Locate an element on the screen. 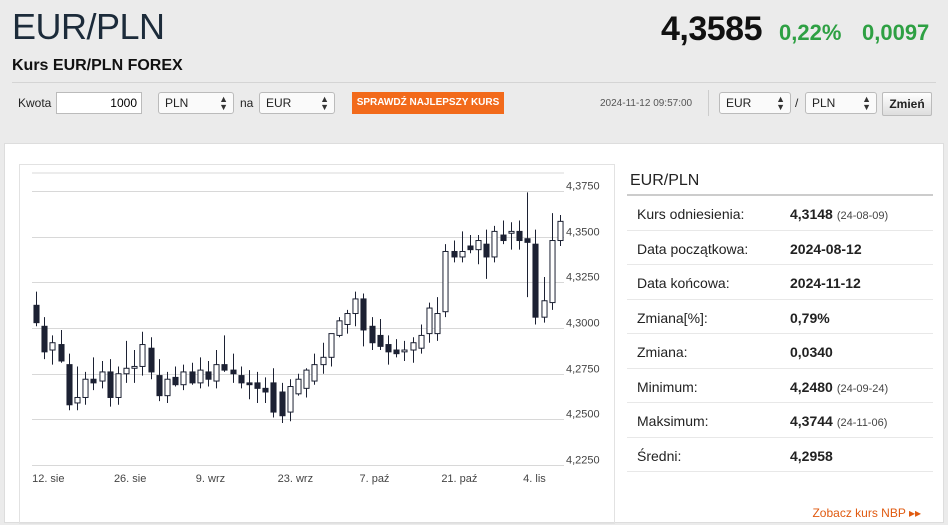 The image size is (948, 525). stats-row-date: (24-11-06) is located at coordinates (862, 423).